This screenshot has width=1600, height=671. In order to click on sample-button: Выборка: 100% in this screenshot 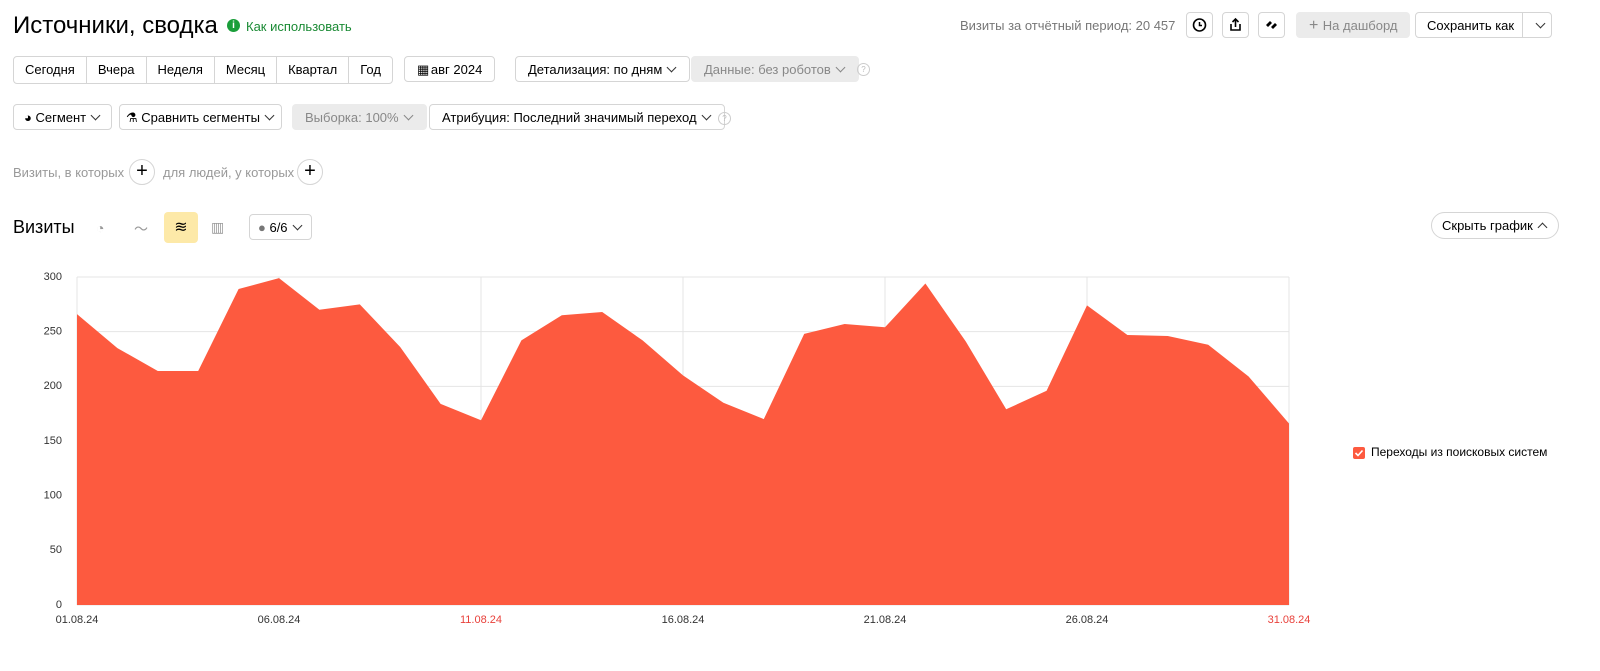, I will do `click(359, 117)`.